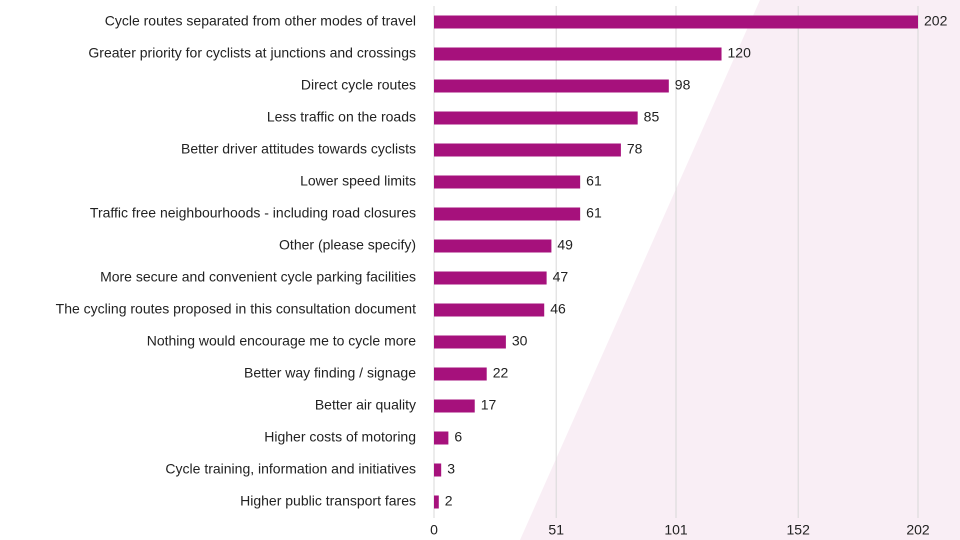 Image resolution: width=960 pixels, height=540 pixels. I want to click on value-label: 2, so click(449, 501).